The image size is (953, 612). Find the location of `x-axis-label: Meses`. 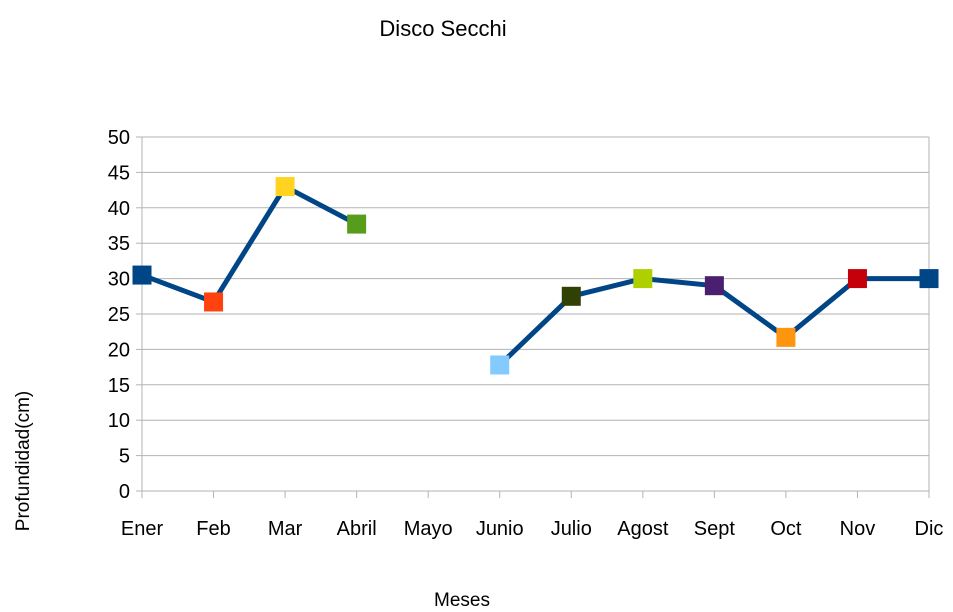

x-axis-label: Meses is located at coordinates (462, 600).